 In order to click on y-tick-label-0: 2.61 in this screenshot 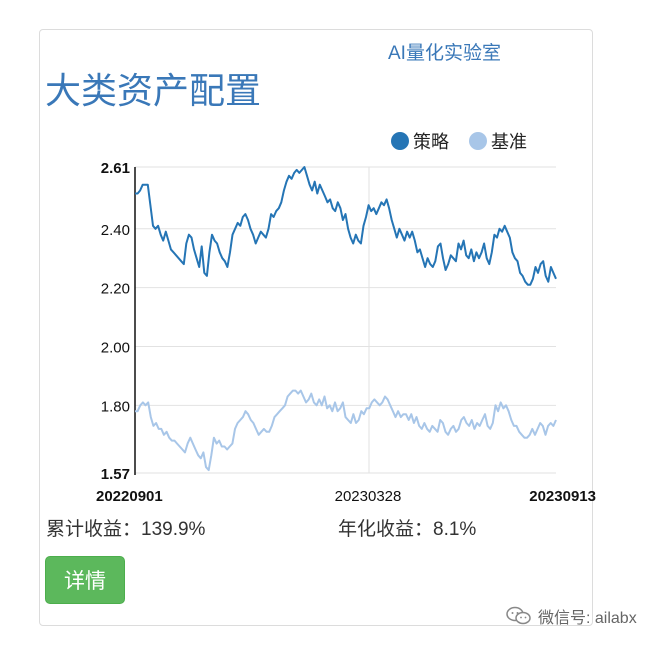, I will do `click(115, 168)`.